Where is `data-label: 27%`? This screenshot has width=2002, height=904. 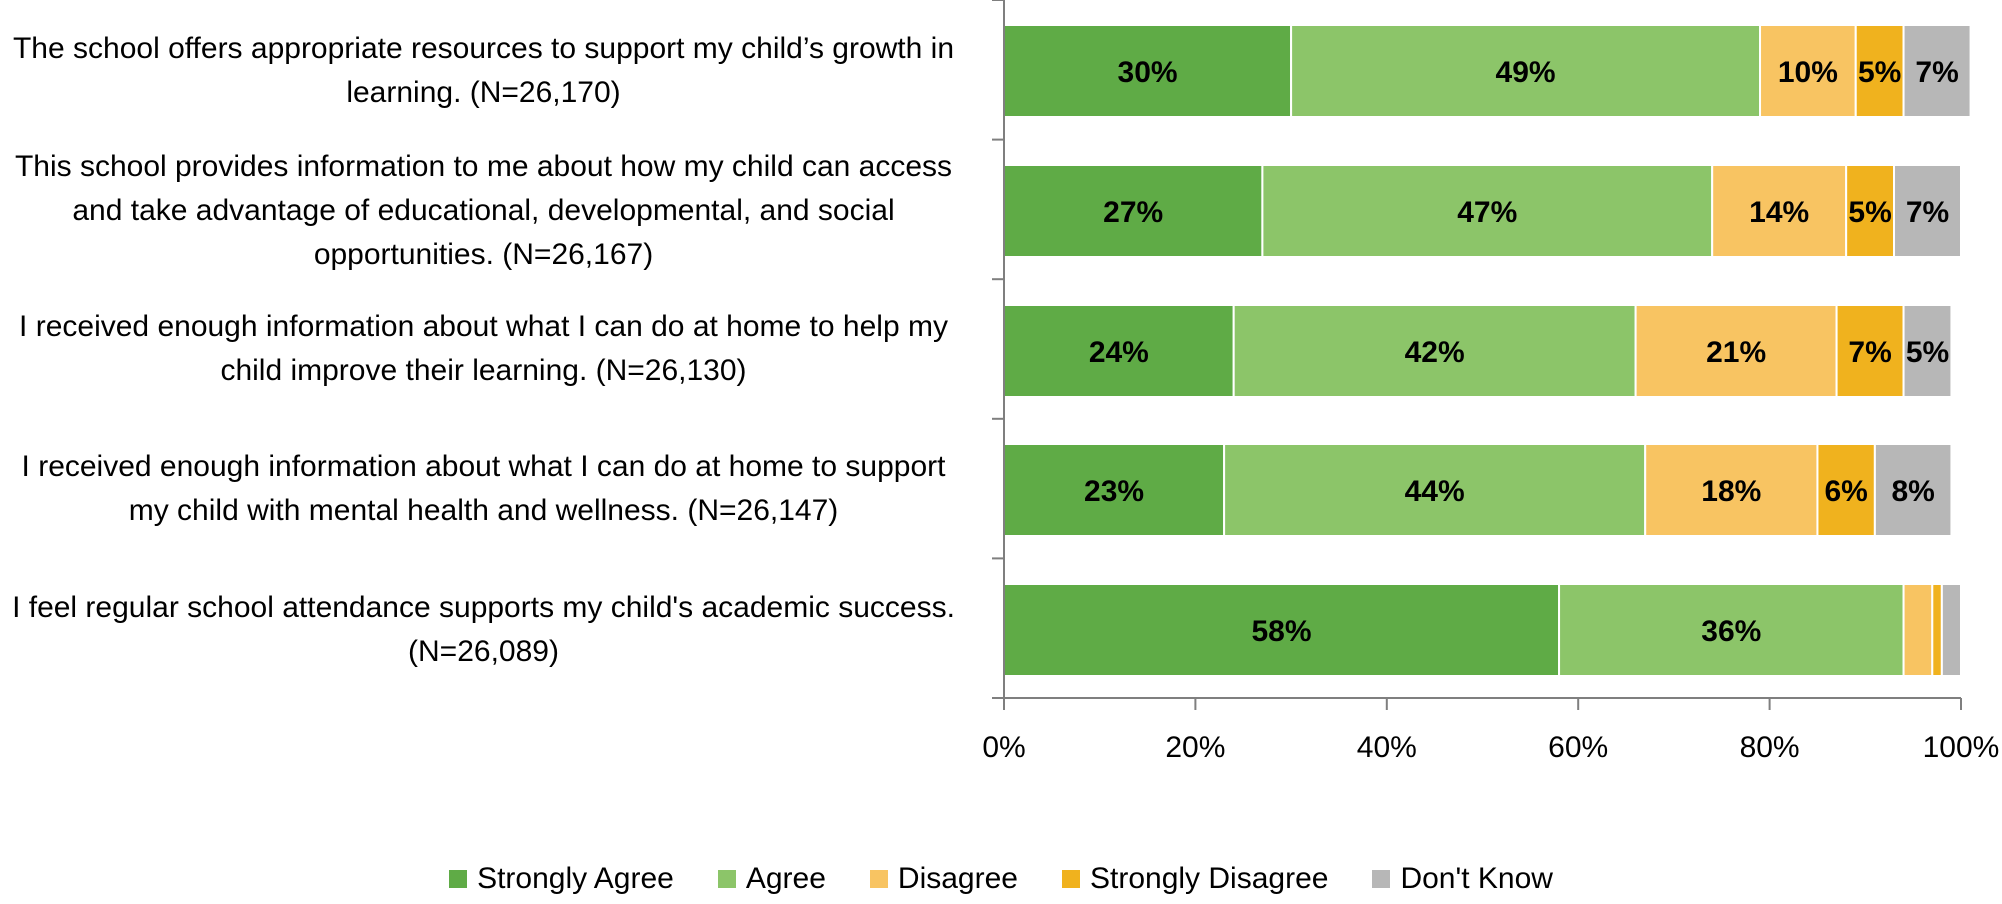
data-label: 27% is located at coordinates (1133, 212).